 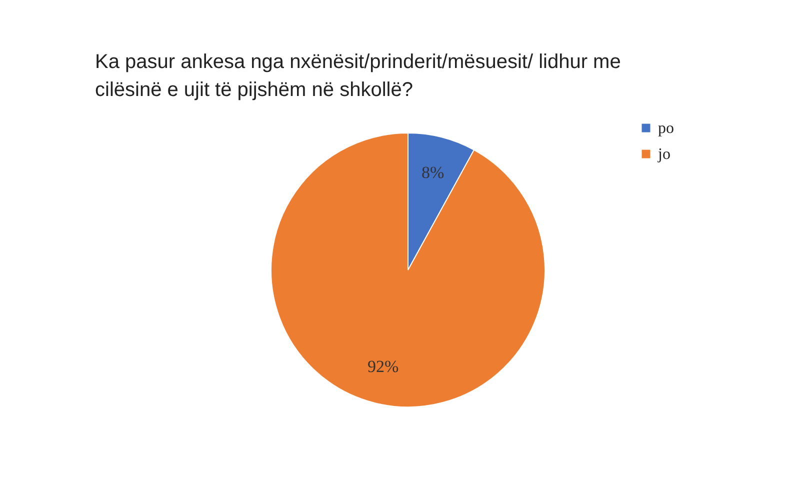 What do you see at coordinates (433, 172) in the screenshot?
I see `data-label: 8%` at bounding box center [433, 172].